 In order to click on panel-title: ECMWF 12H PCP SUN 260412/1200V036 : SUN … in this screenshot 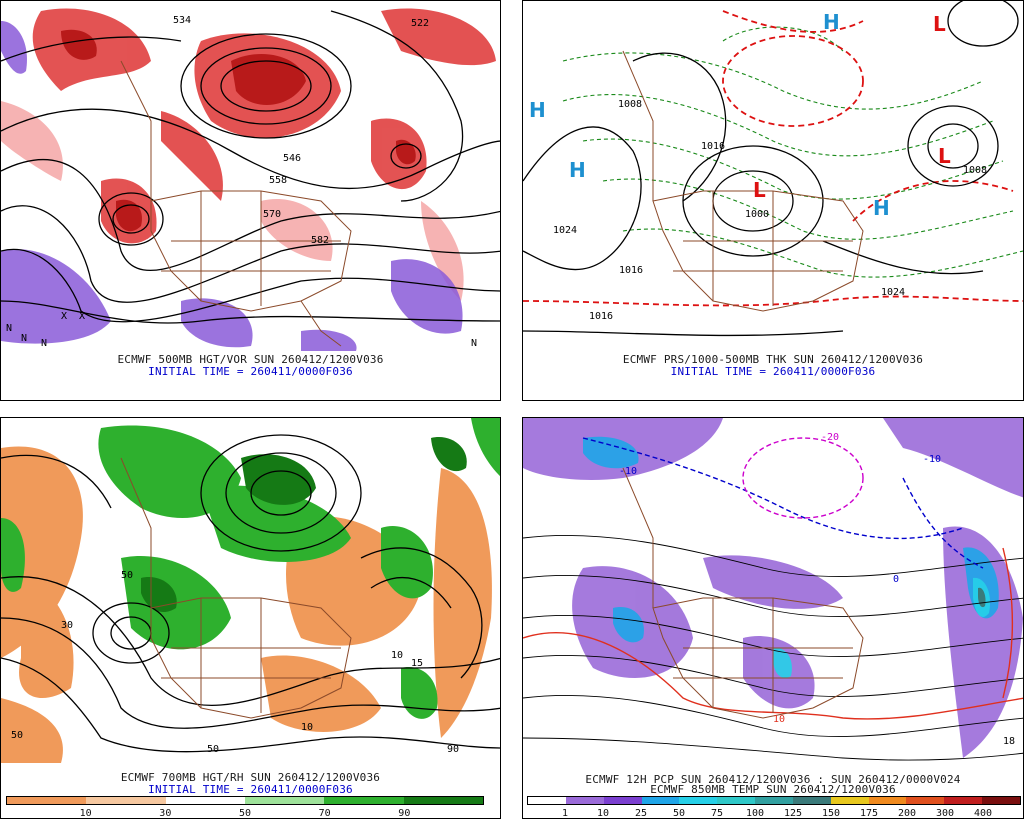, I will do `click(773, 779)`.